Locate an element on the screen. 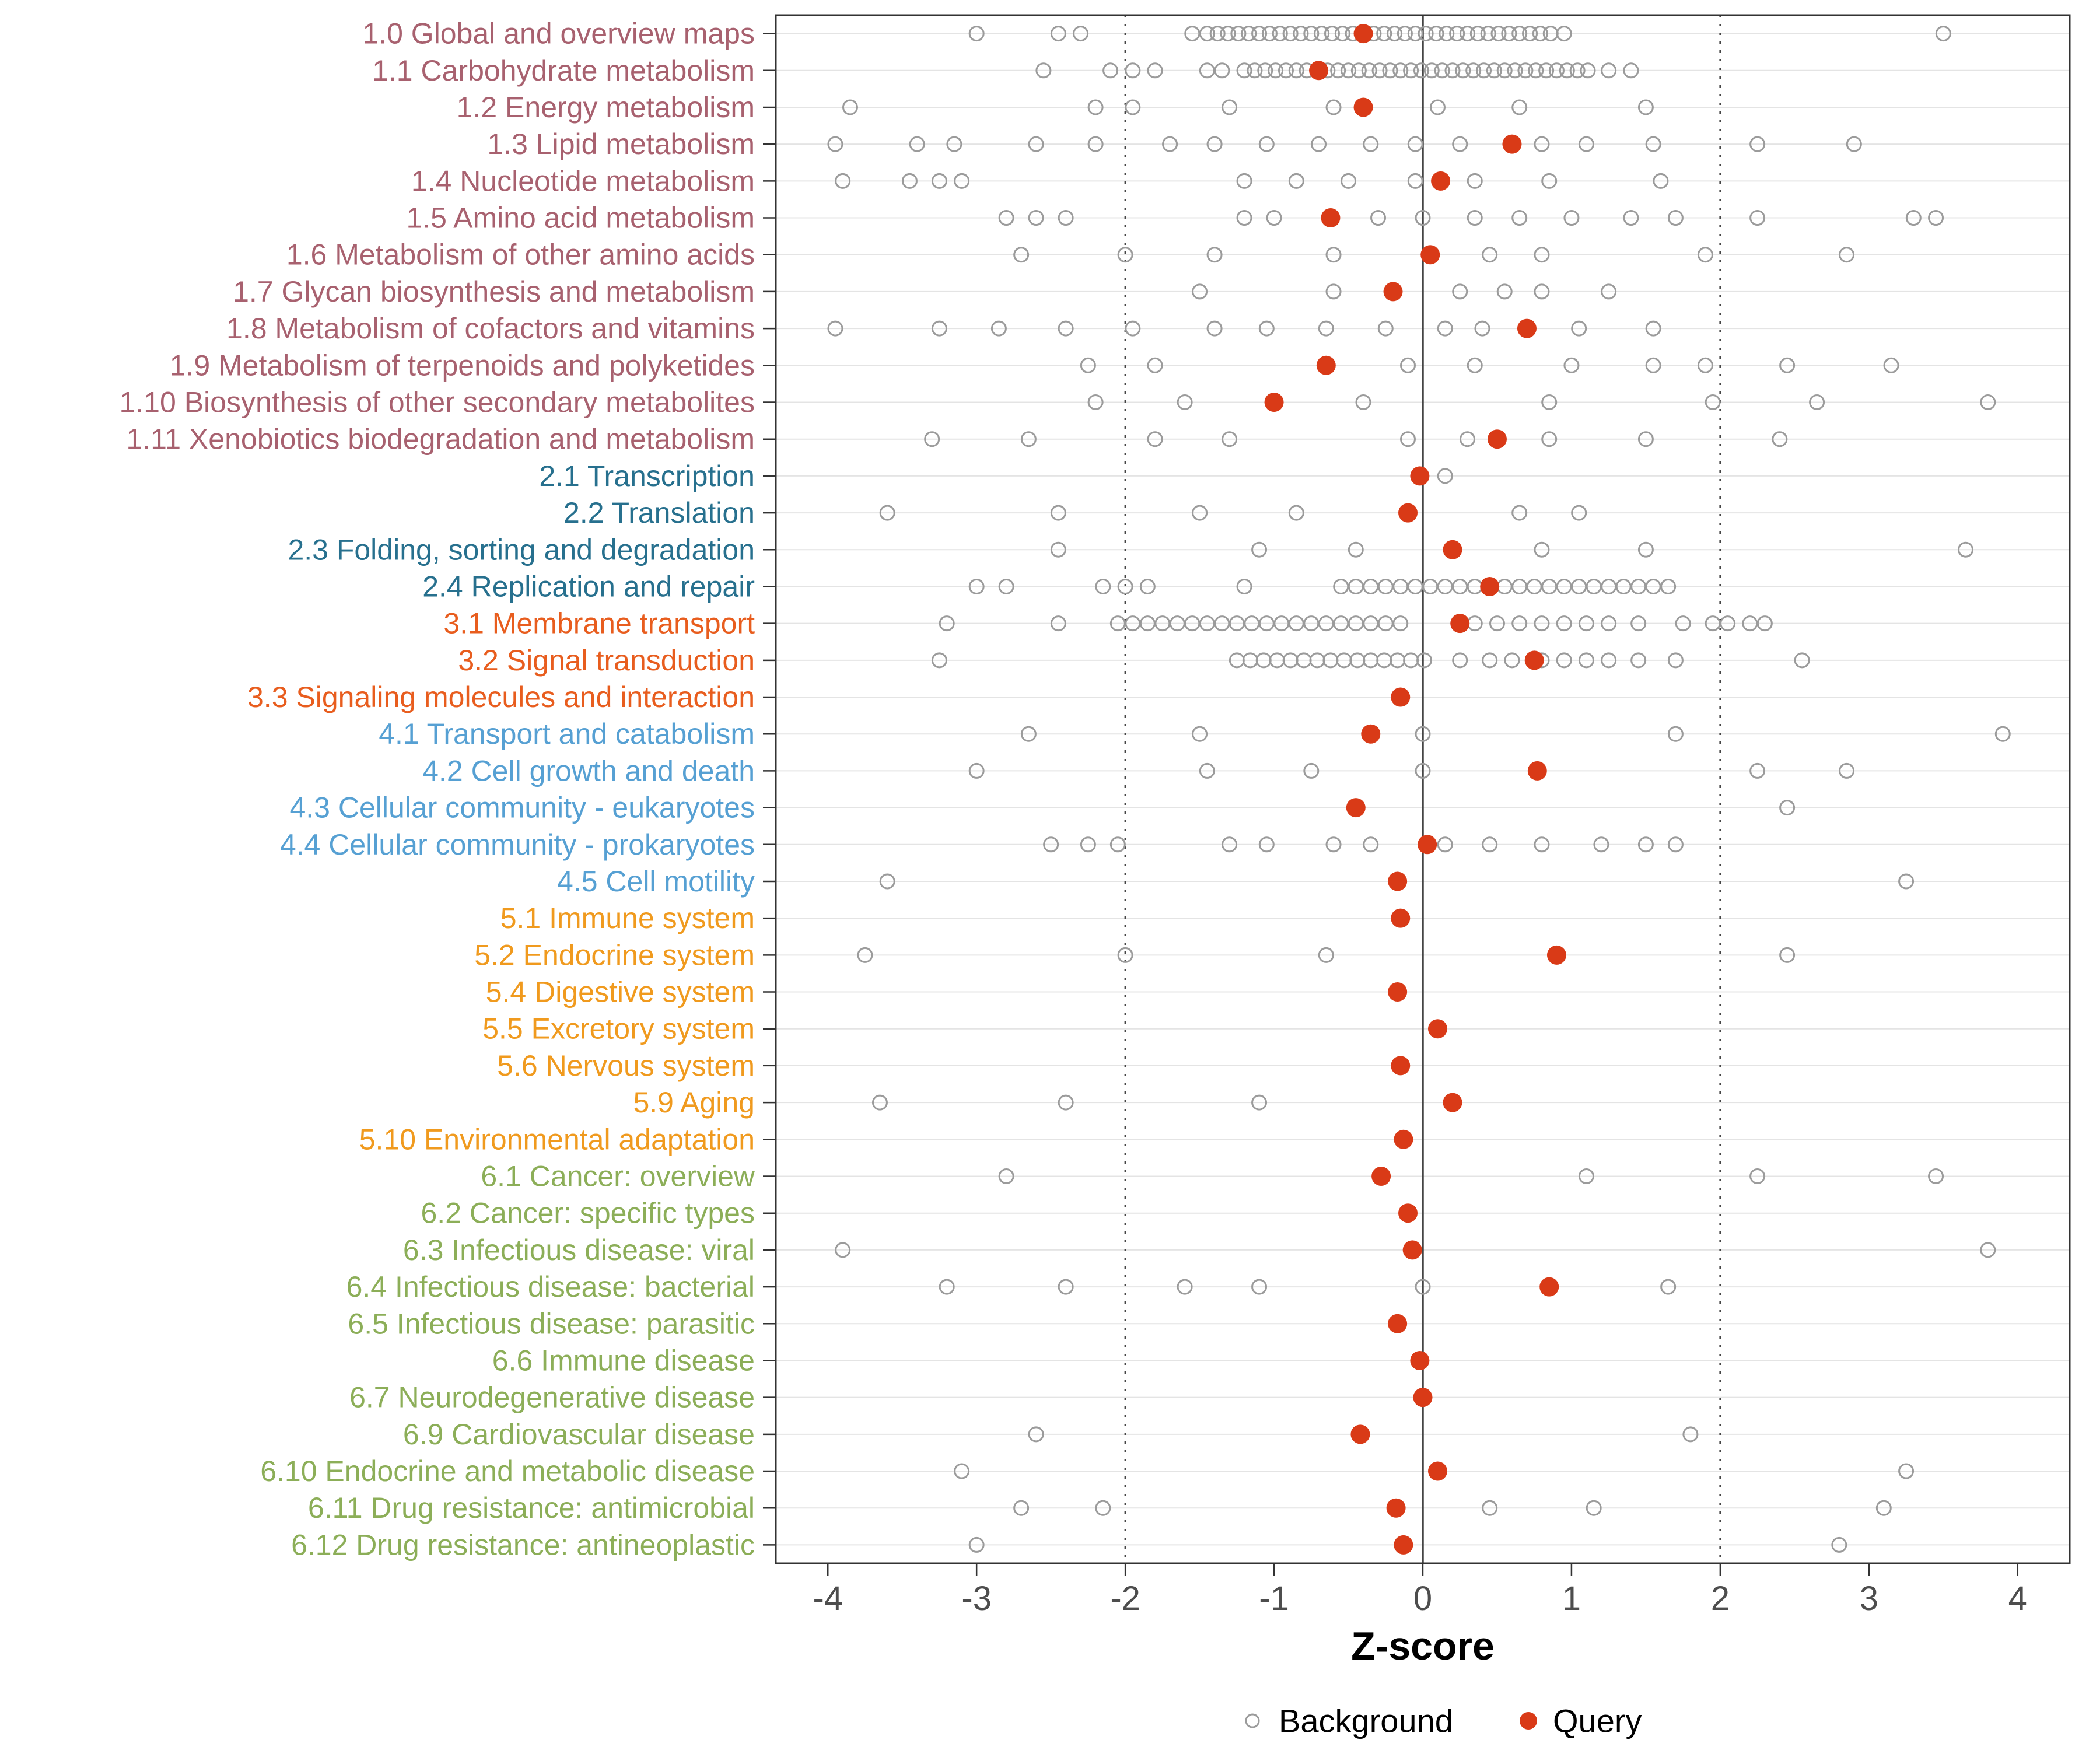 The width and height of the screenshot is (2100, 1750). row-label: 1.6 Metabolism of other amino acids is located at coordinates (520, 255).